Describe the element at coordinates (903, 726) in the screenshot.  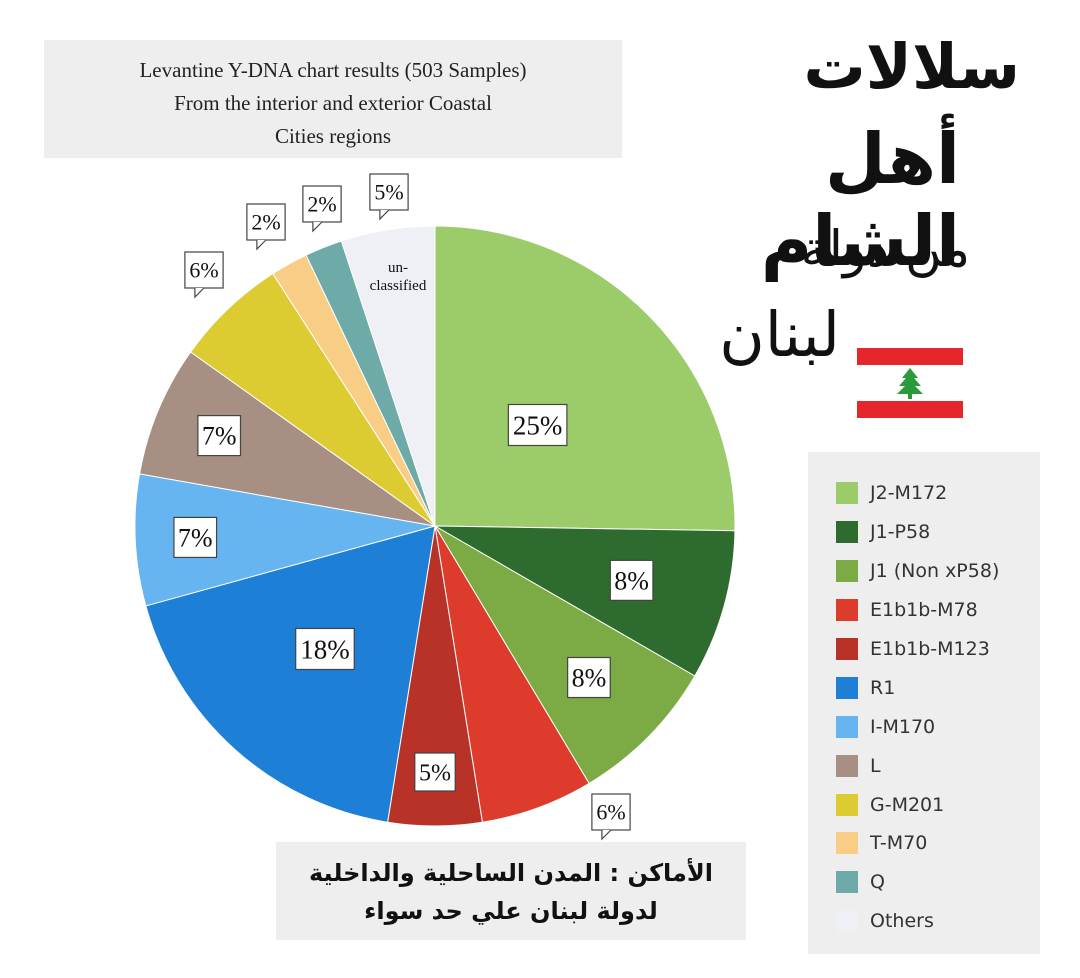
I see `legend-label: I-M170` at that location.